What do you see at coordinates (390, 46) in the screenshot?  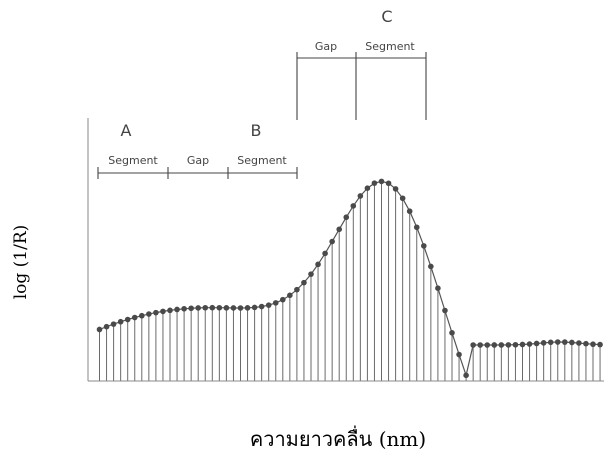 I see `group-c-segment-label: Segment` at bounding box center [390, 46].